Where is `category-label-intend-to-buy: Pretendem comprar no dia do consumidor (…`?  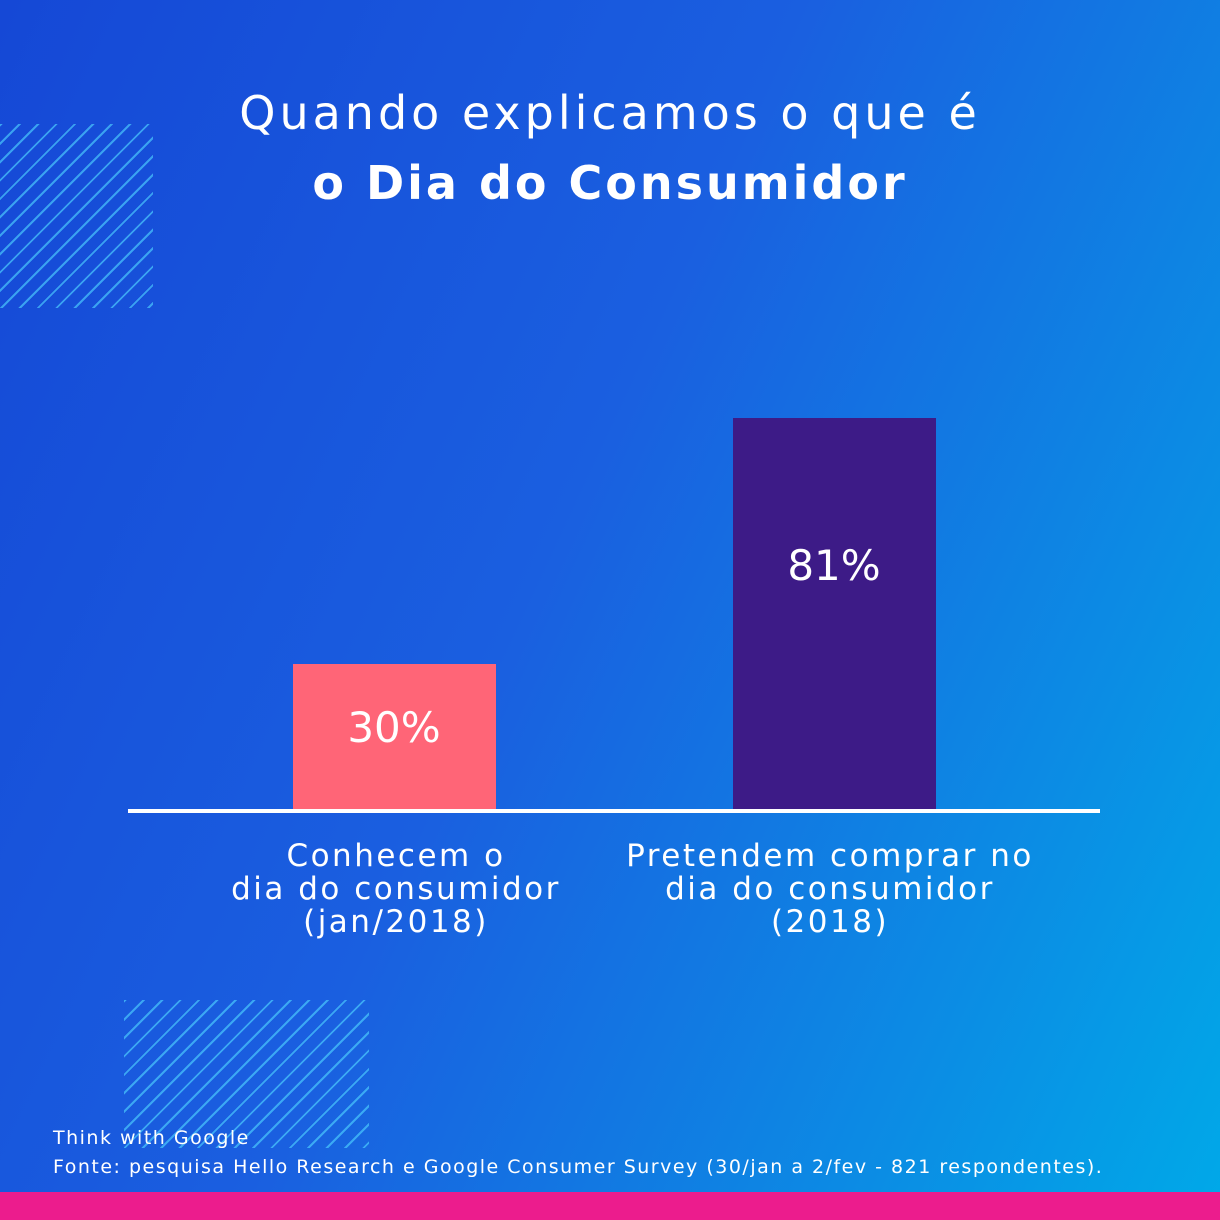 category-label-intend-to-buy: Pretendem comprar no dia do consumidor (… is located at coordinates (830, 889).